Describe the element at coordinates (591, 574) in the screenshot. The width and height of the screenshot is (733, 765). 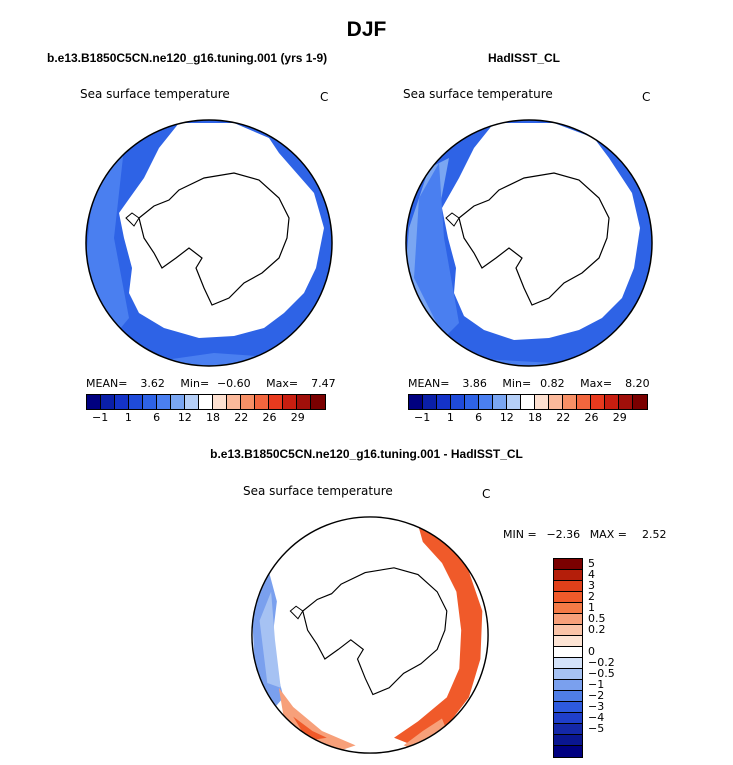
I see `colorbar-tick-label: 4` at that location.